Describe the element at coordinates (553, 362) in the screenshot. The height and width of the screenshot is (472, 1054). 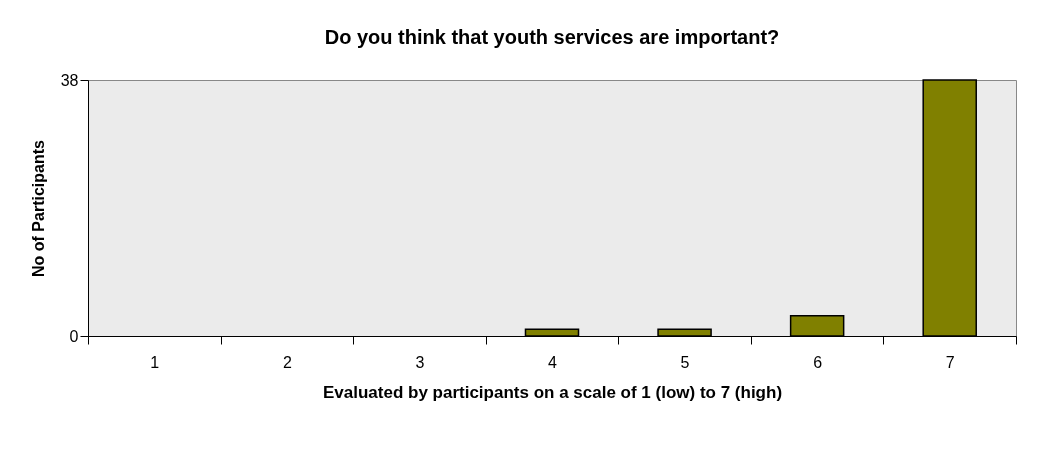
I see `x-tick-label: 4` at that location.